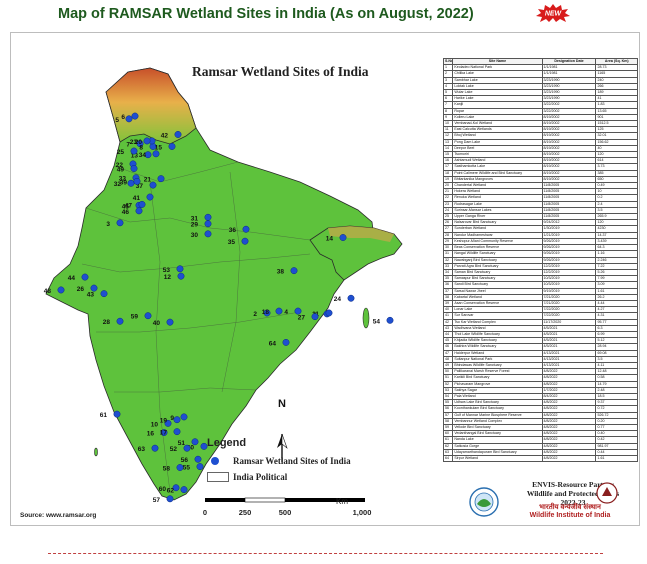 This screenshot has width=647, height=564. I want to click on cell-area: 4.11, so click(616, 365).